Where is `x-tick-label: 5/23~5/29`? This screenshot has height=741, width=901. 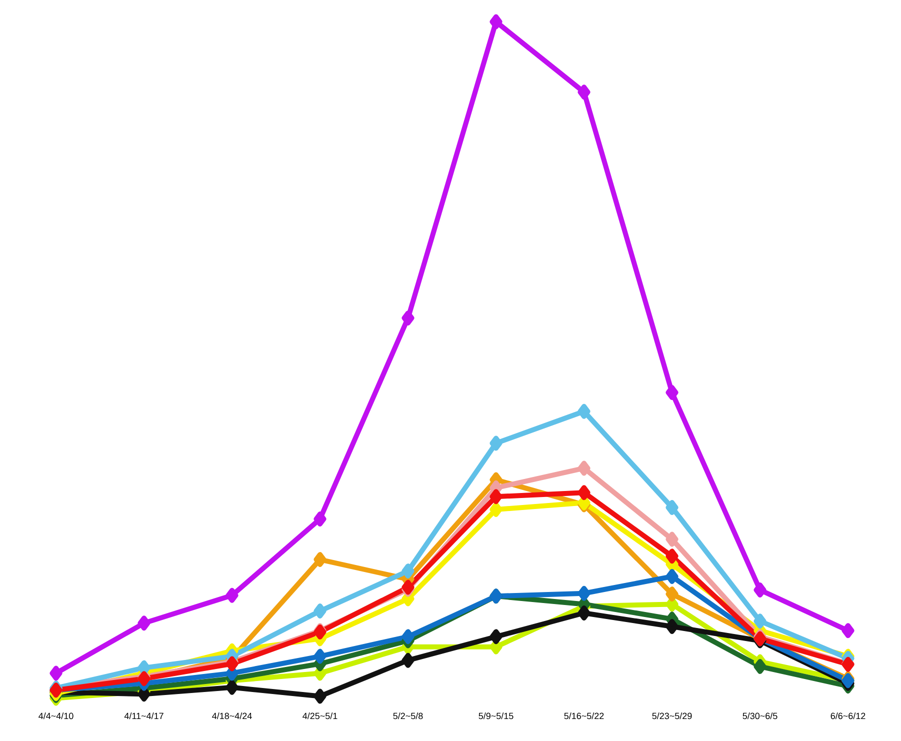
x-tick-label: 5/23~5/29 is located at coordinates (672, 716).